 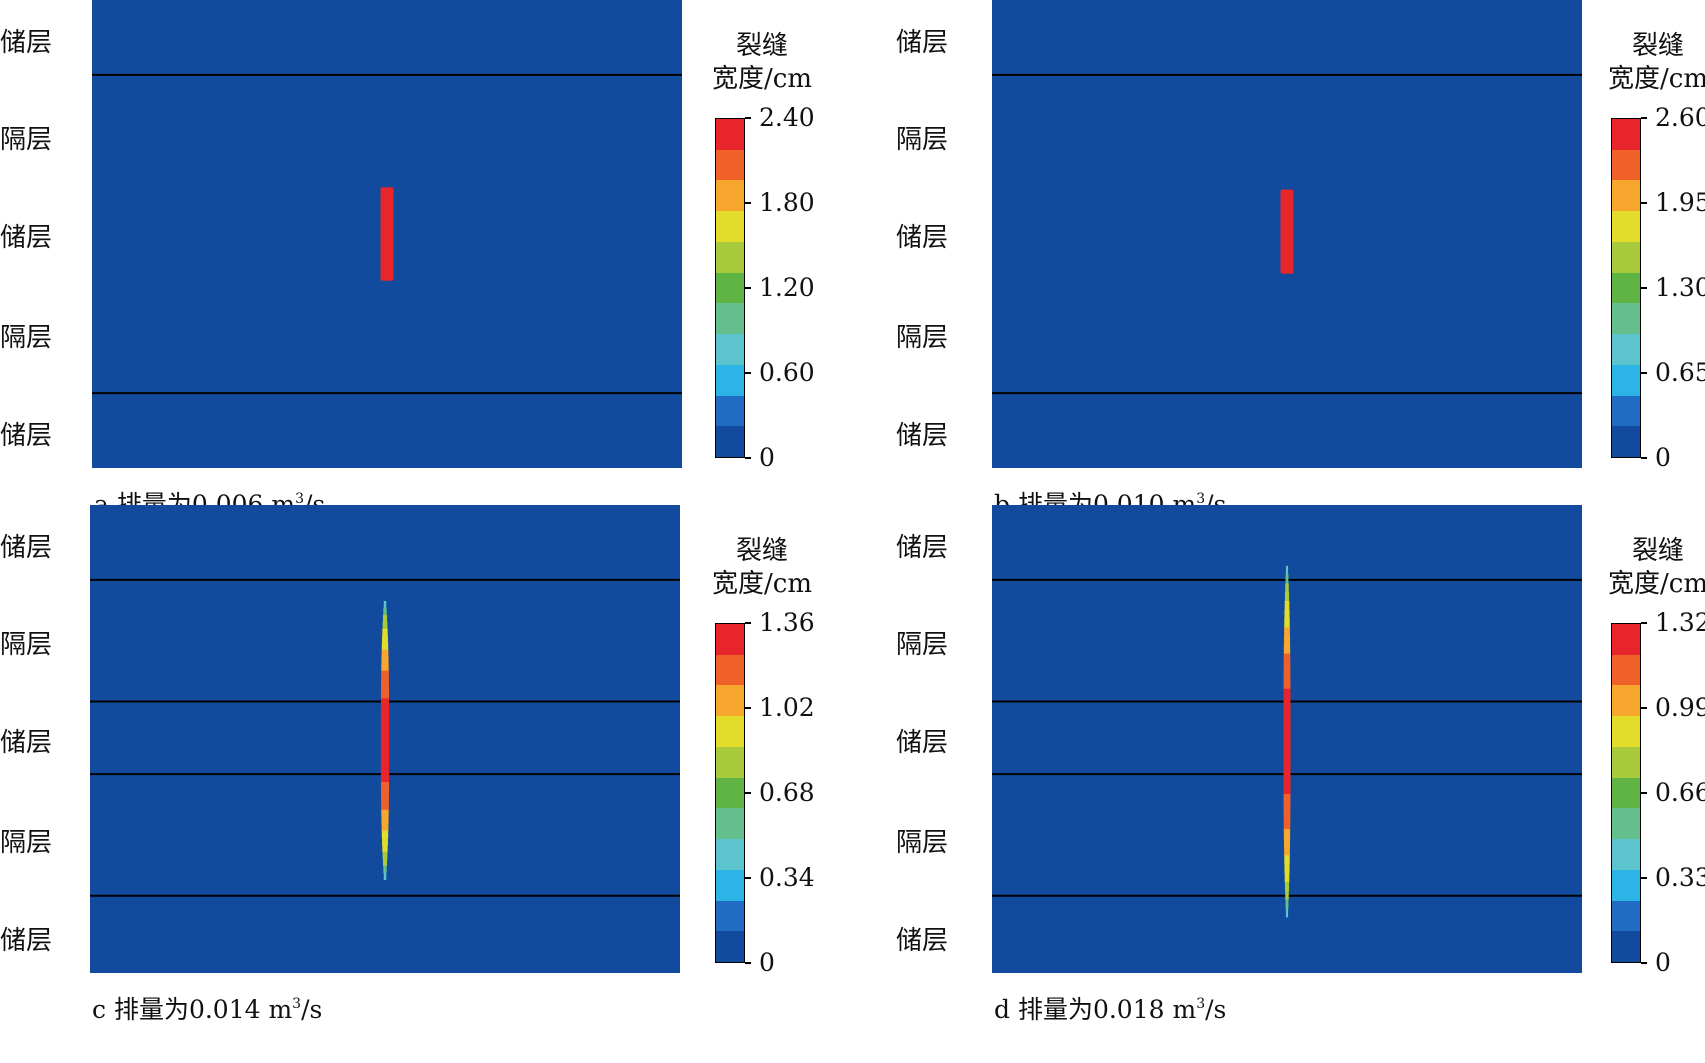 What do you see at coordinates (1680, 707) in the screenshot?
I see `legend-tick-label: 0.99` at bounding box center [1680, 707].